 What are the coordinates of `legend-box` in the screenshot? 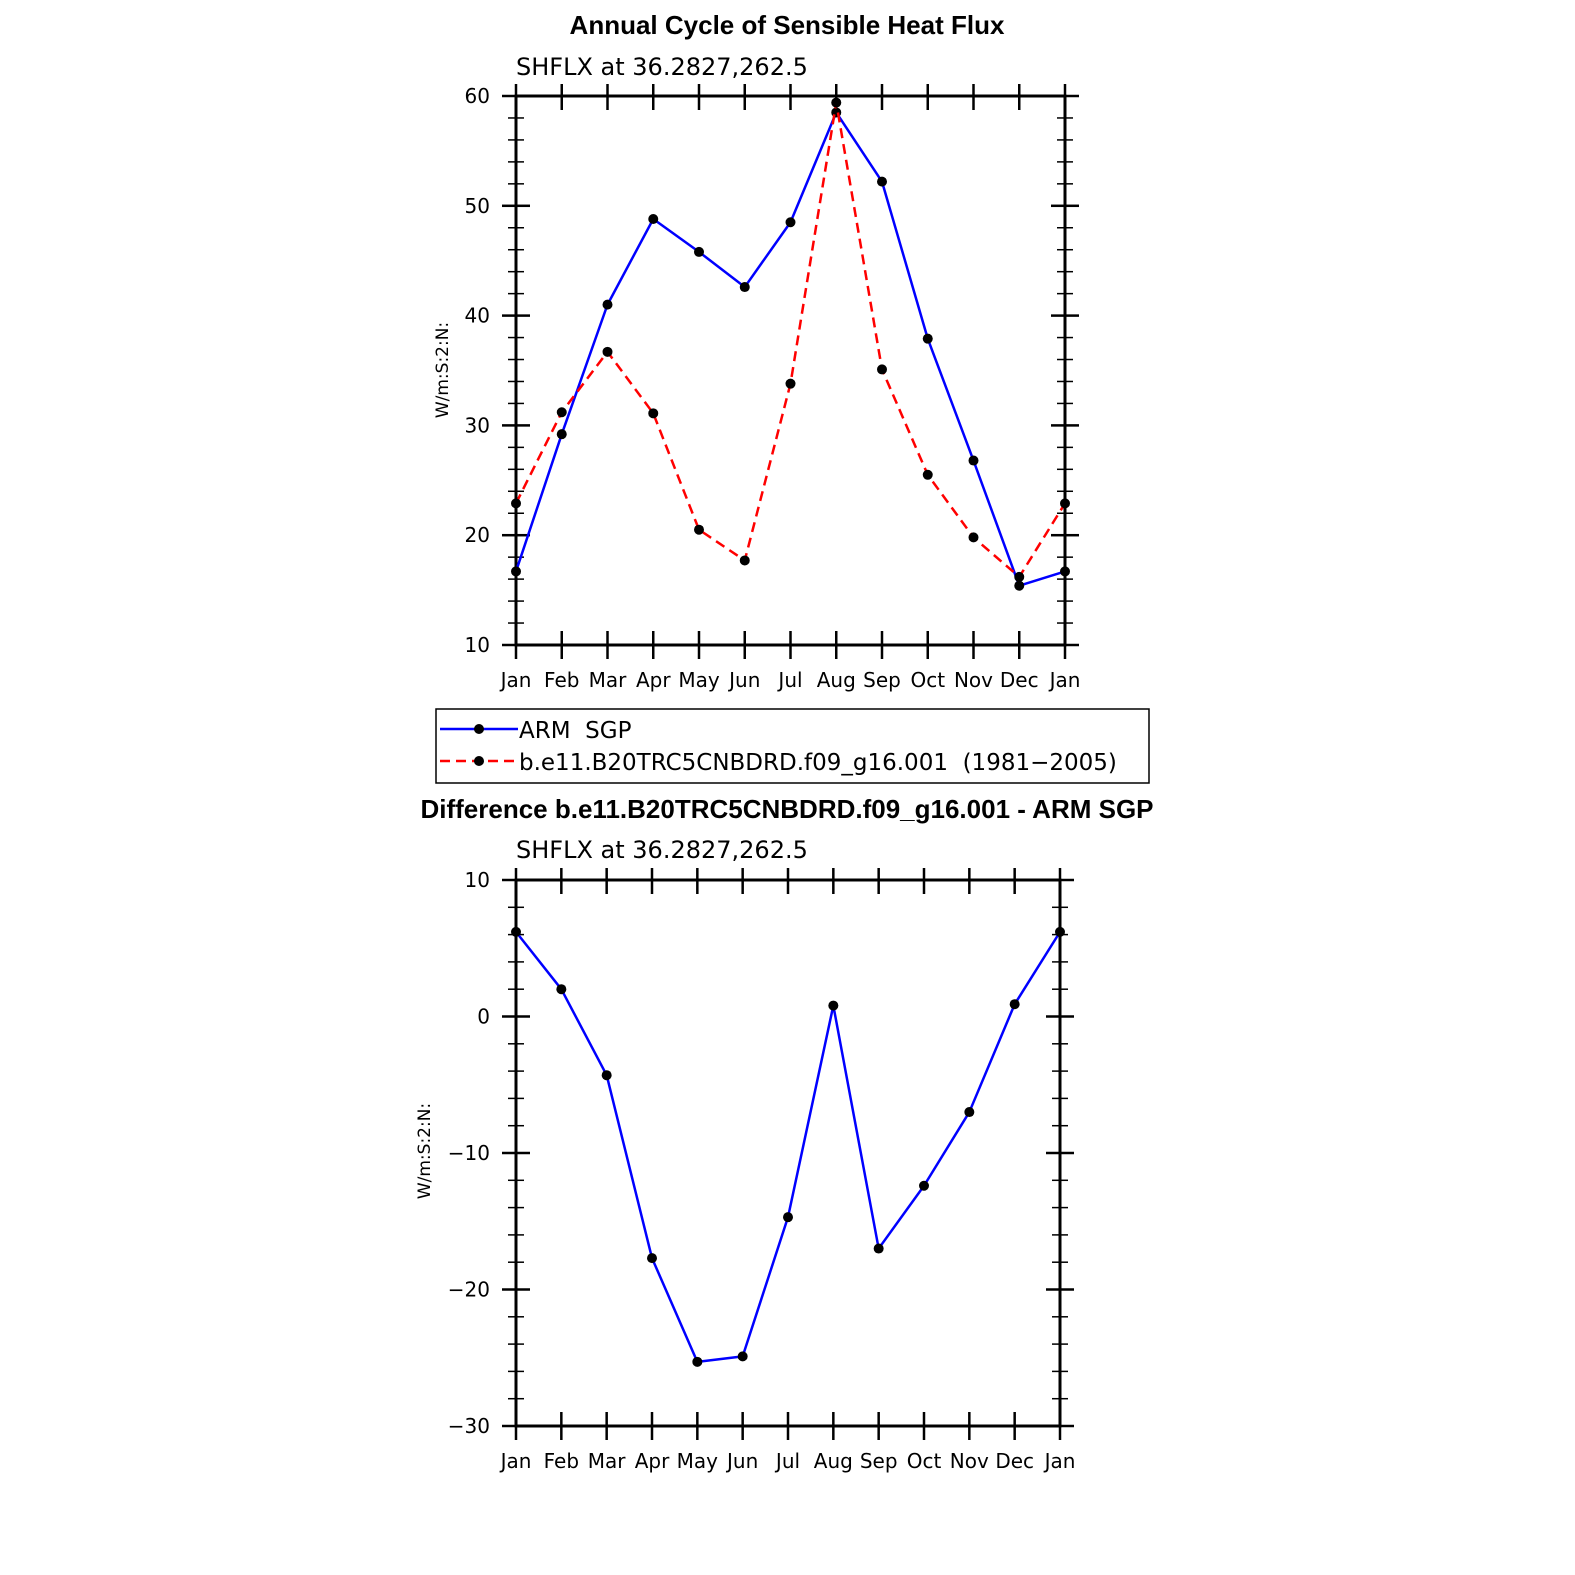 It's located at (792, 746).